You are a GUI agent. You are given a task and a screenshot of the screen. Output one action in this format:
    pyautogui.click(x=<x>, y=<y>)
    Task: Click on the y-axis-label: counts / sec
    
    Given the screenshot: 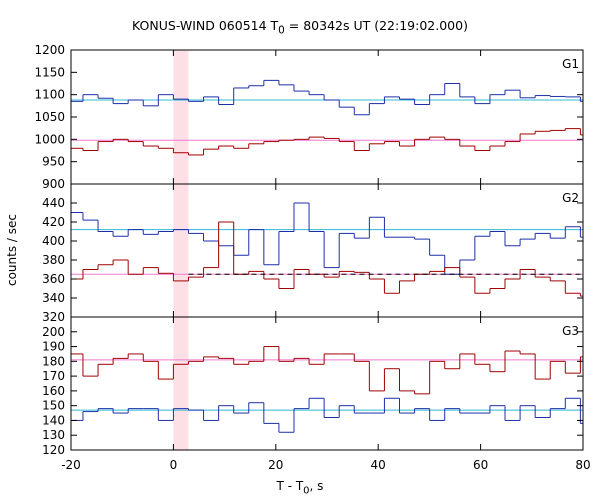 What is the action you would take?
    pyautogui.click(x=12, y=250)
    